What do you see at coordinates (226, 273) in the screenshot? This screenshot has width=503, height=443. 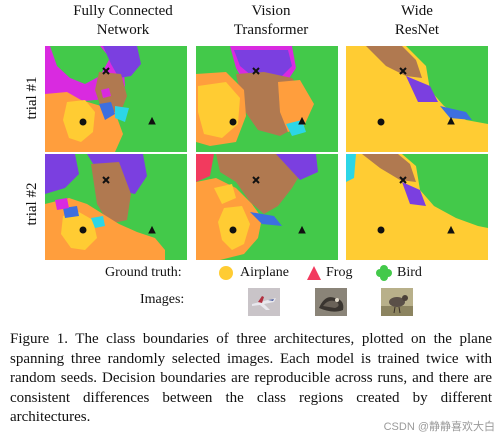 I see `legend-airplane-icon` at bounding box center [226, 273].